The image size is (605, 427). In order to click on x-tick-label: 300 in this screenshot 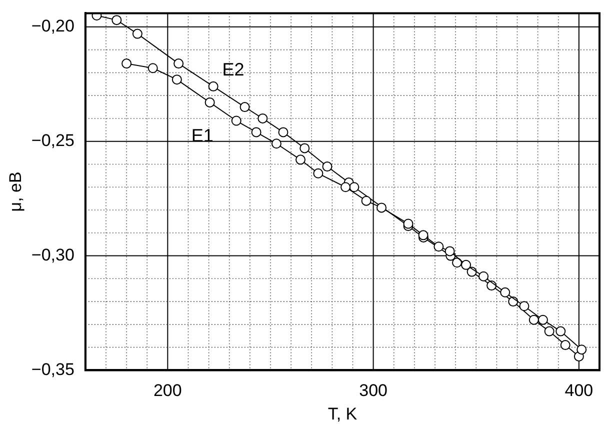, I will do `click(373, 390)`.